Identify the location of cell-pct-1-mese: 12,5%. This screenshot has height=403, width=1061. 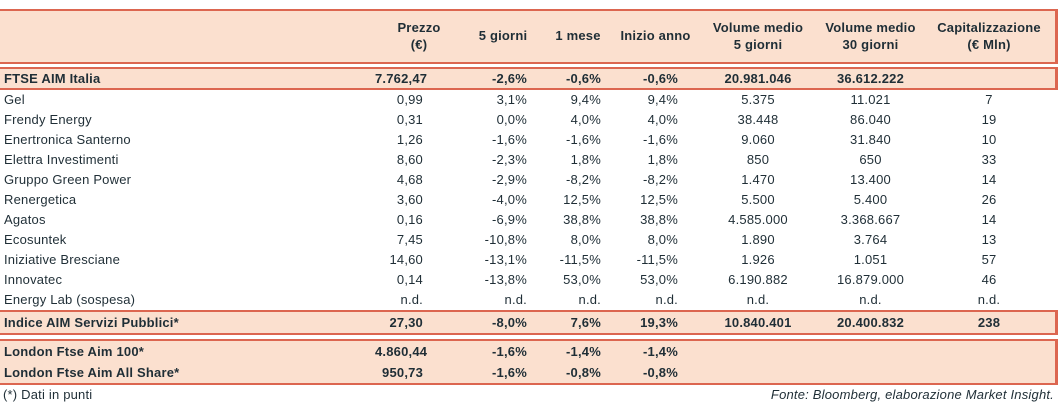
(582, 199).